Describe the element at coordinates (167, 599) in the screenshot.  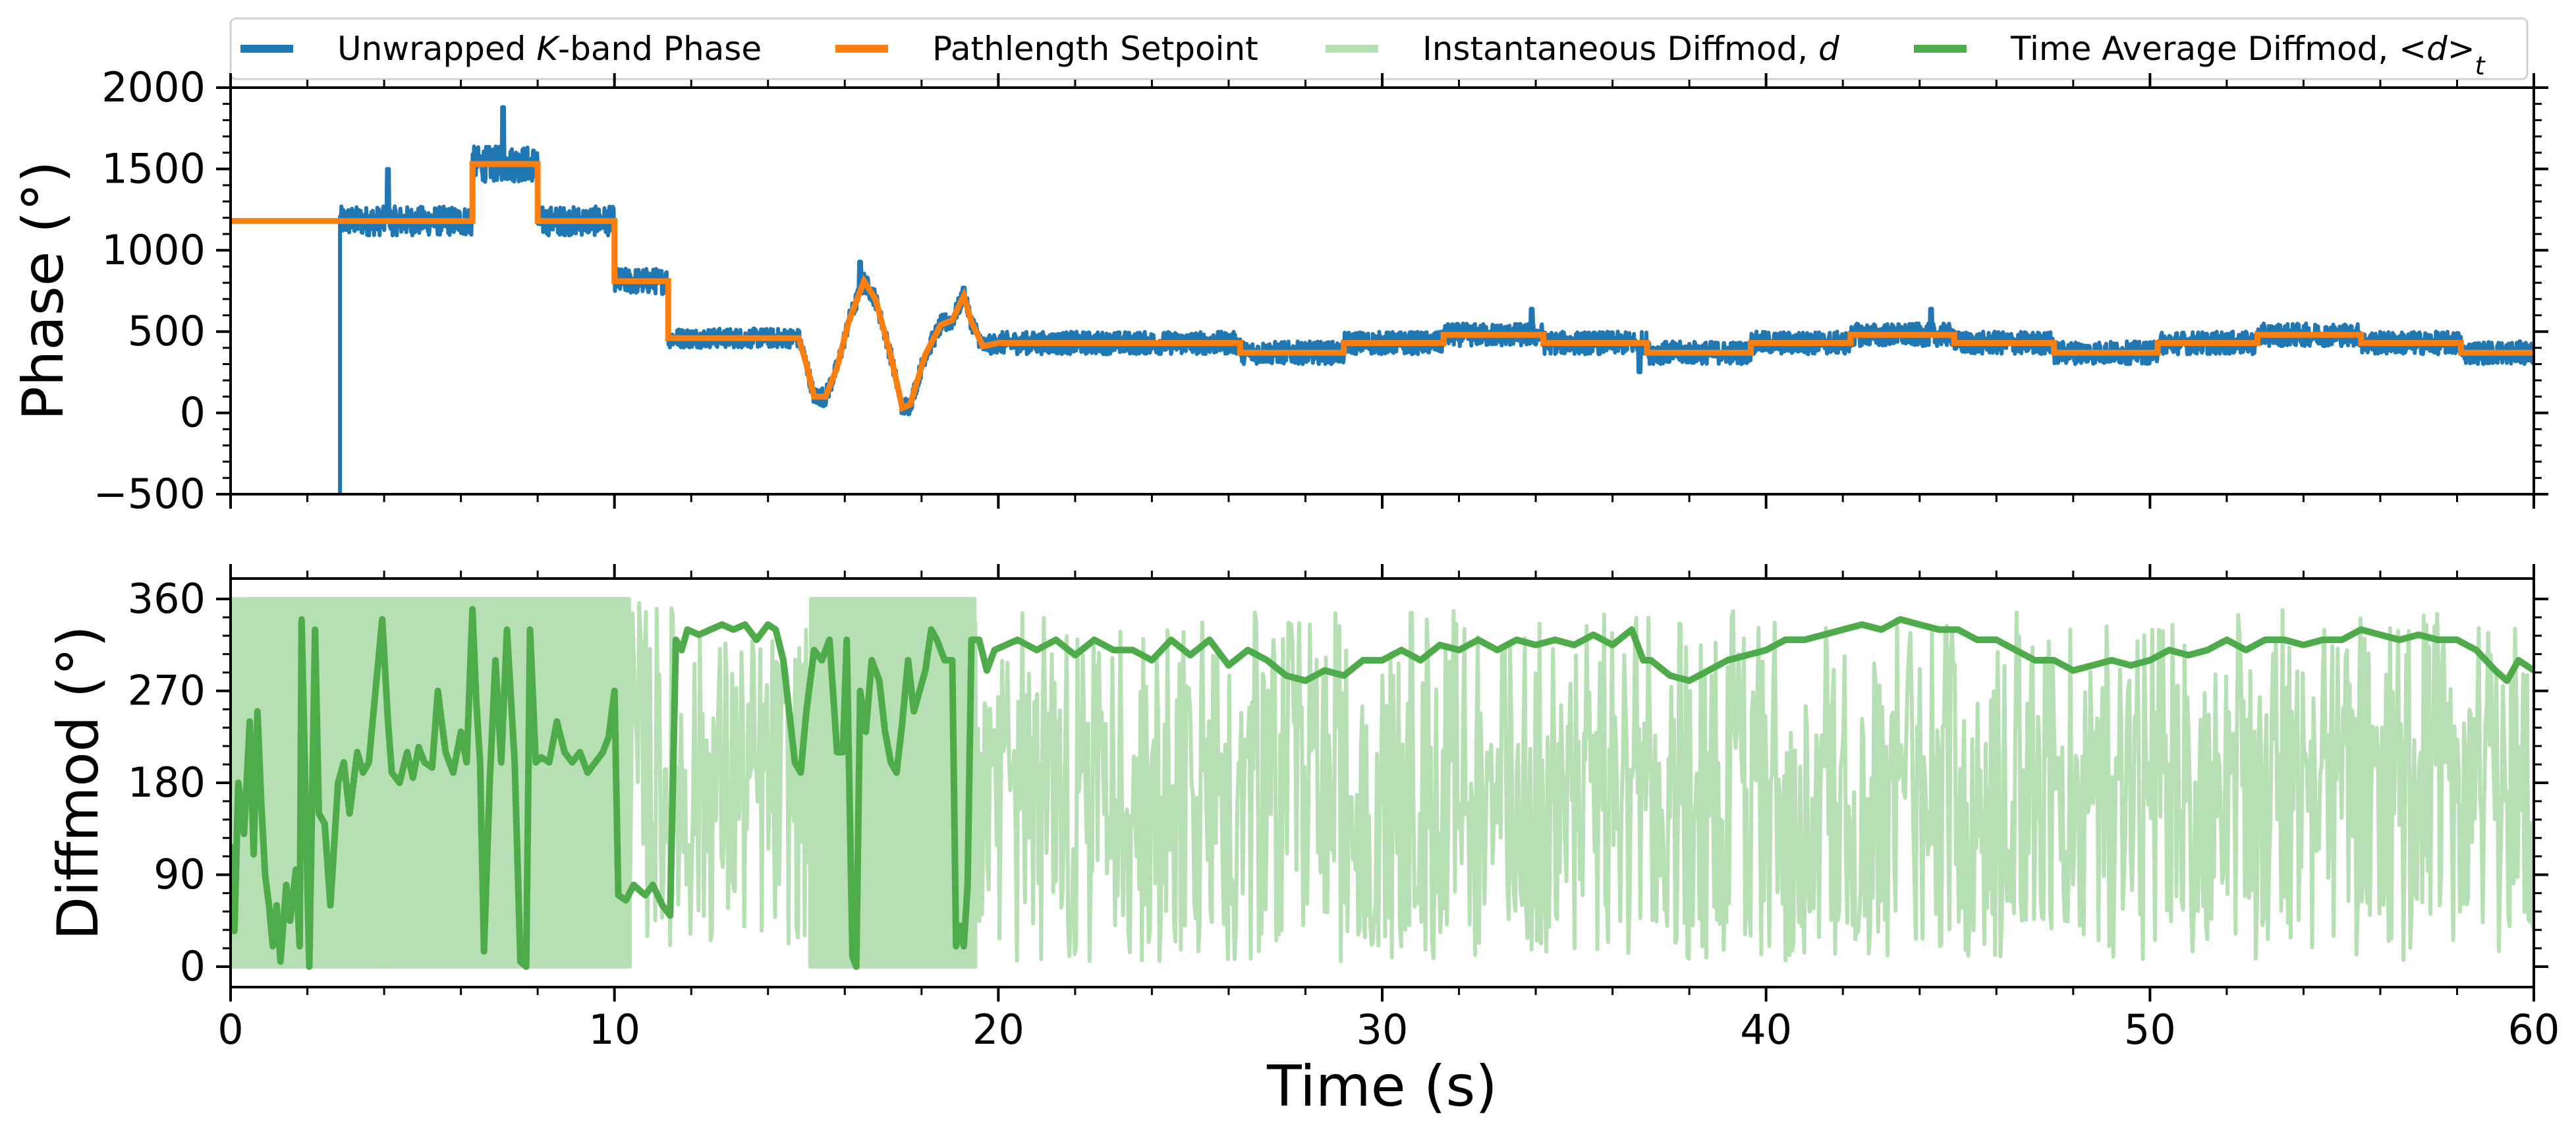
I see `y-tick-label: 360` at that location.